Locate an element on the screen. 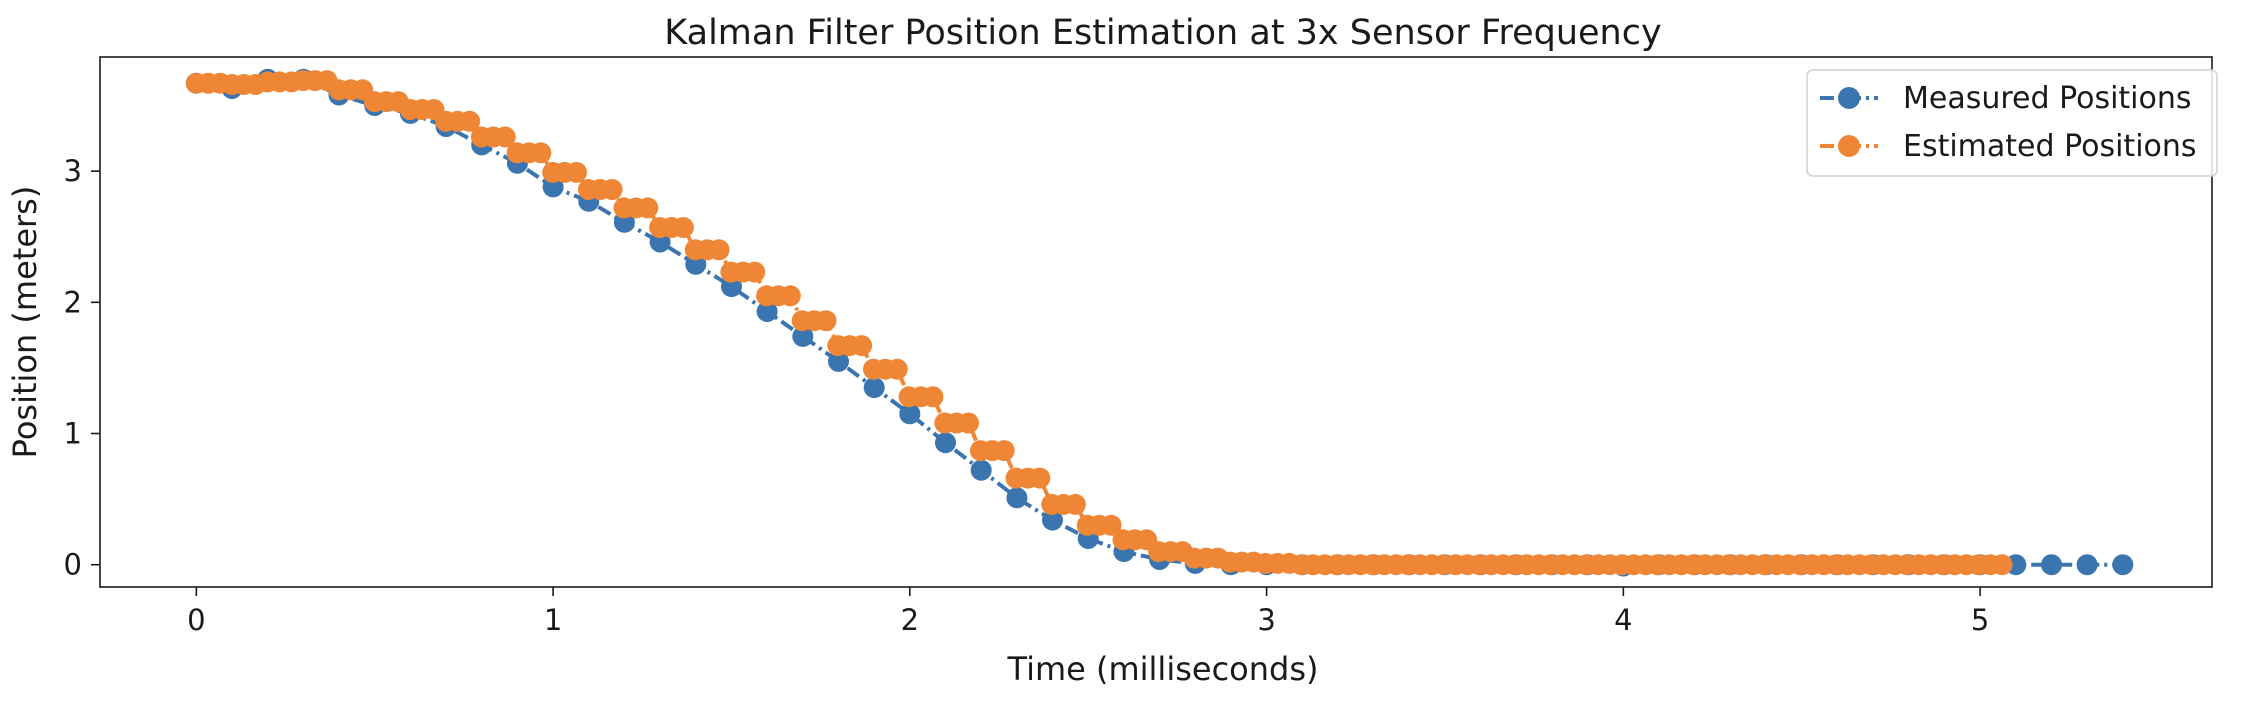 The width and height of the screenshot is (2256, 706). y-tick-label: 0 is located at coordinates (73, 565).